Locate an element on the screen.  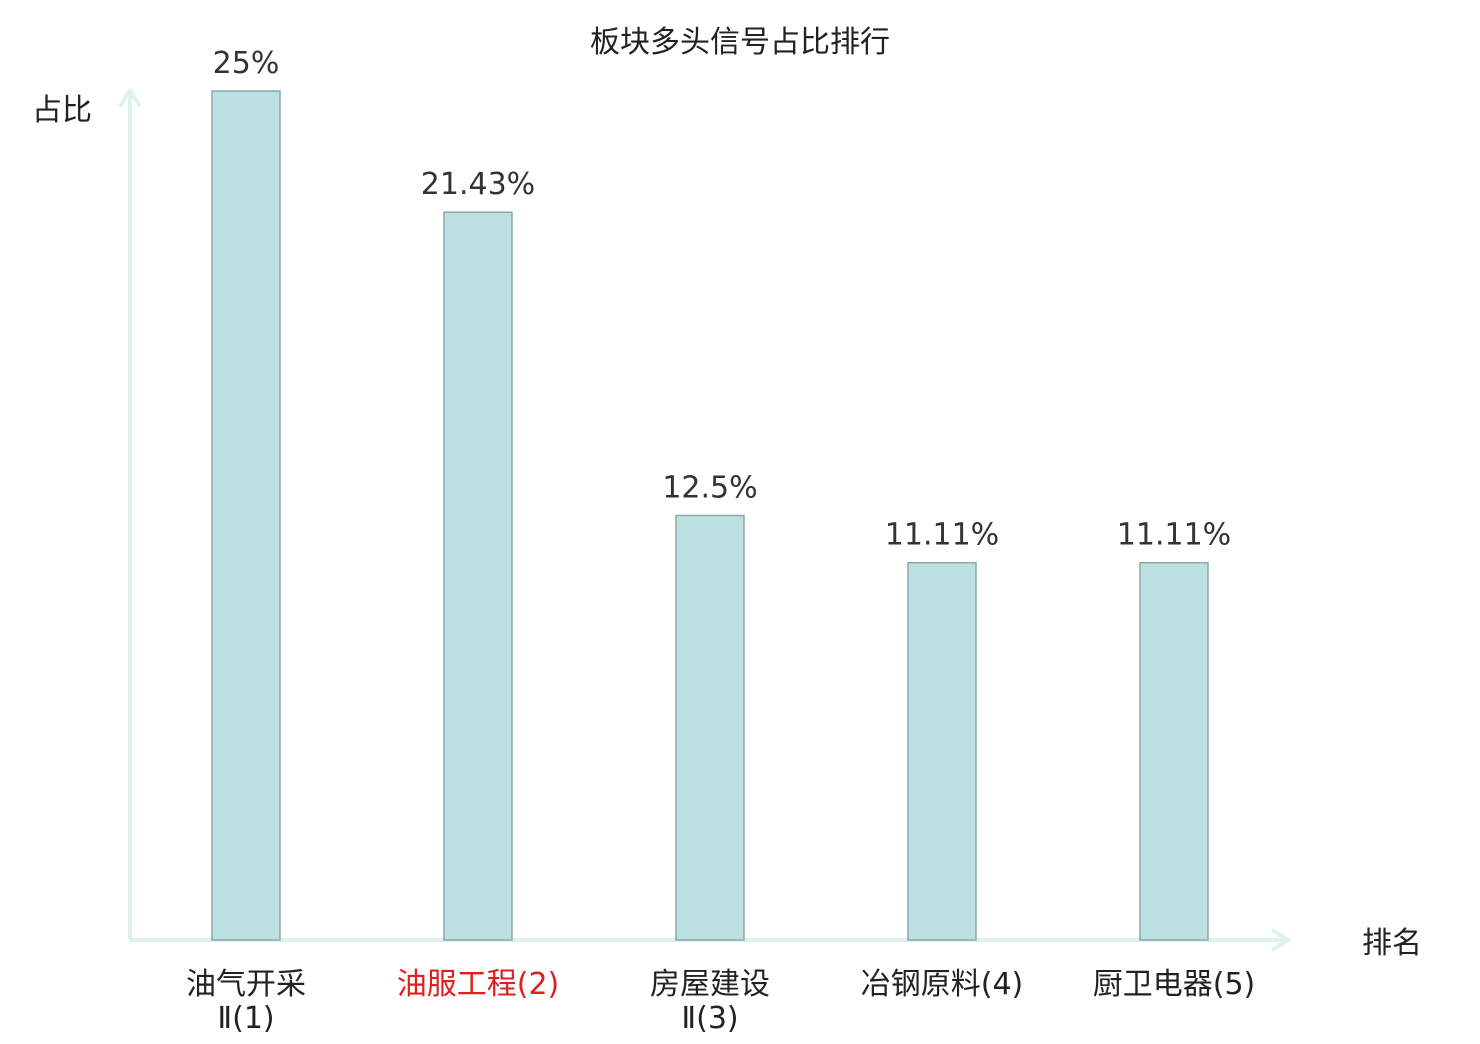
value-label-2: 21.43% is located at coordinates (478, 184).